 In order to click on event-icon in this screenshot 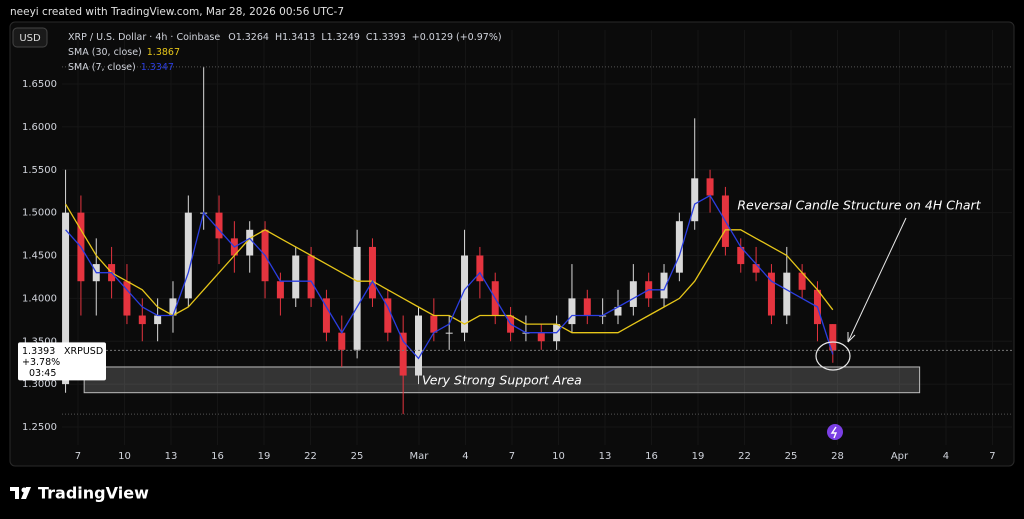, I will do `click(835, 432)`.